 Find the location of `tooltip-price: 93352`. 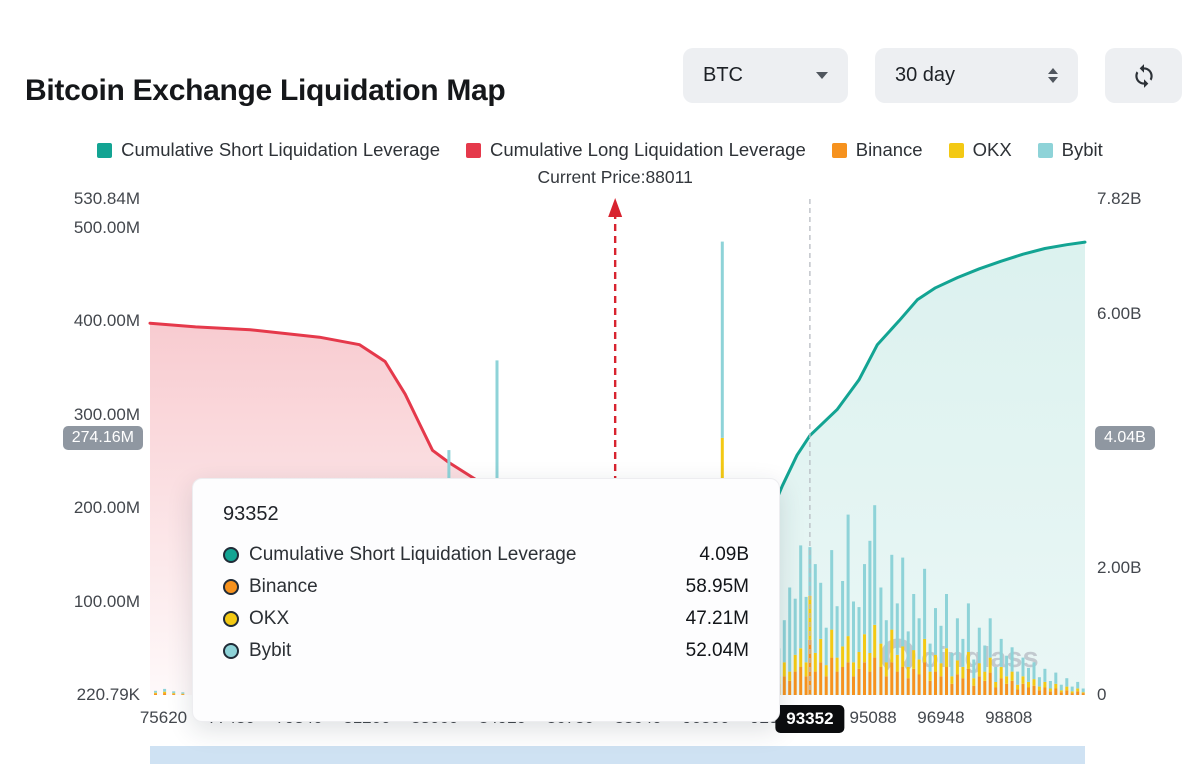

tooltip-price: 93352 is located at coordinates (251, 514).